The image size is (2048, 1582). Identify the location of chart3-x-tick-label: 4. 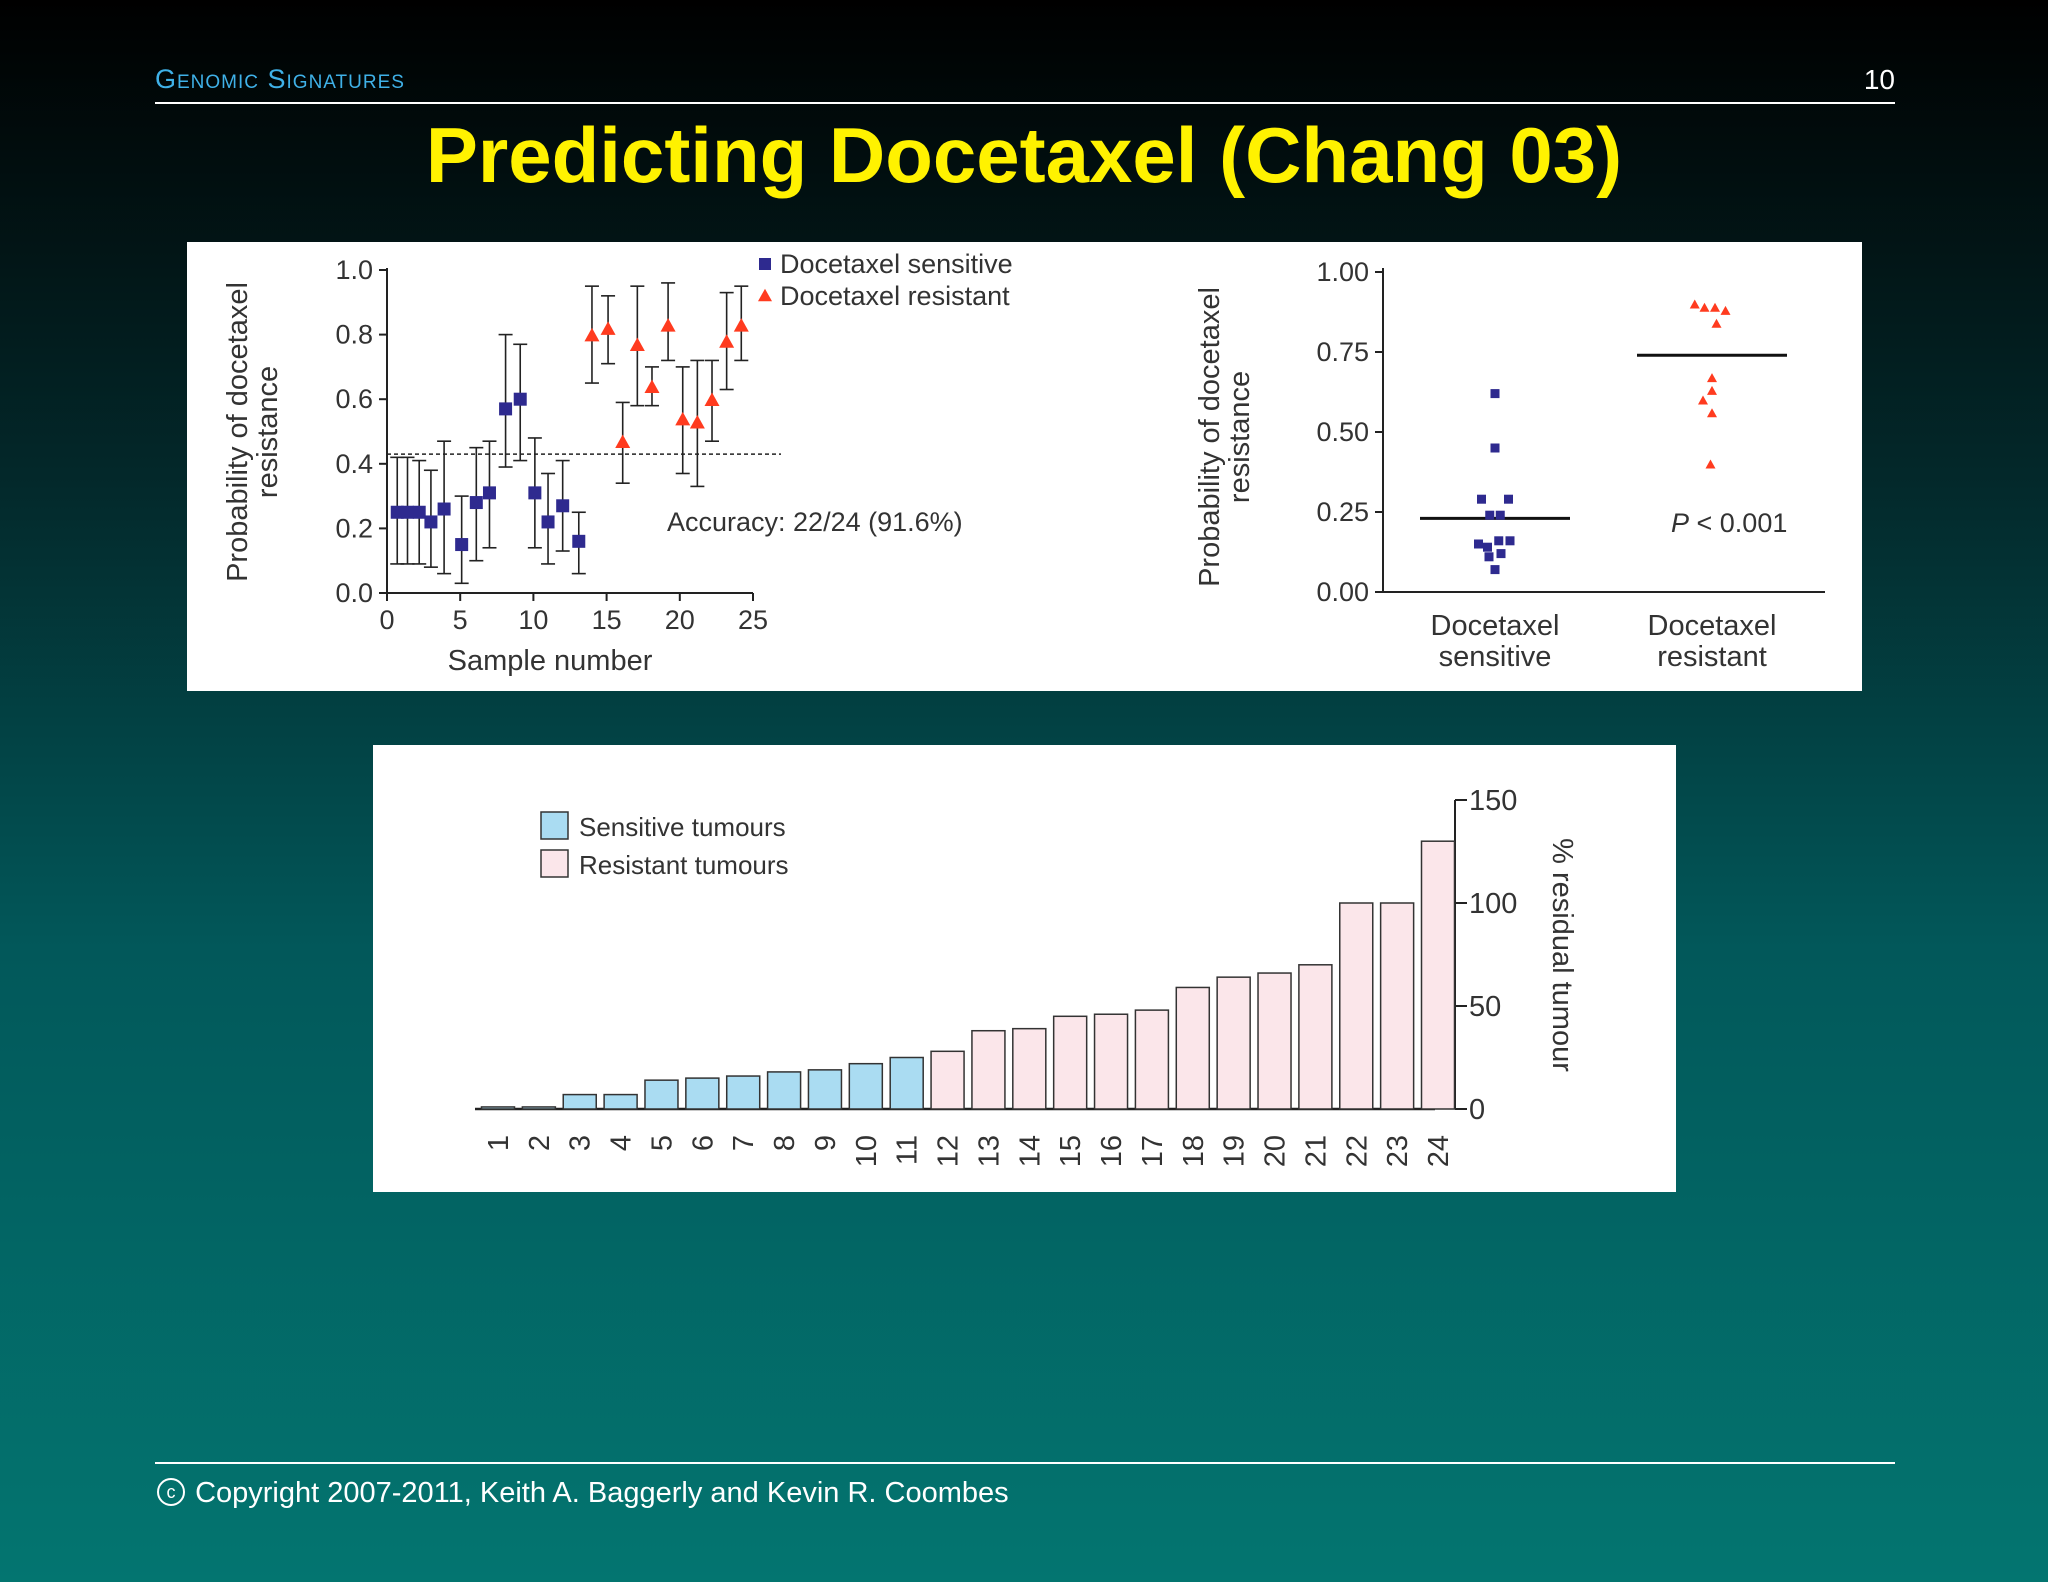
(622, 1143).